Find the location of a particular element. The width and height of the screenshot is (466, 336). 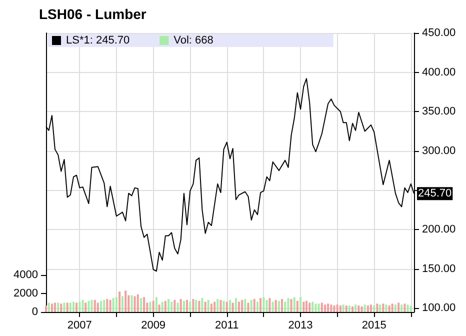

y-tick-label: 150.00 is located at coordinates (439, 268).